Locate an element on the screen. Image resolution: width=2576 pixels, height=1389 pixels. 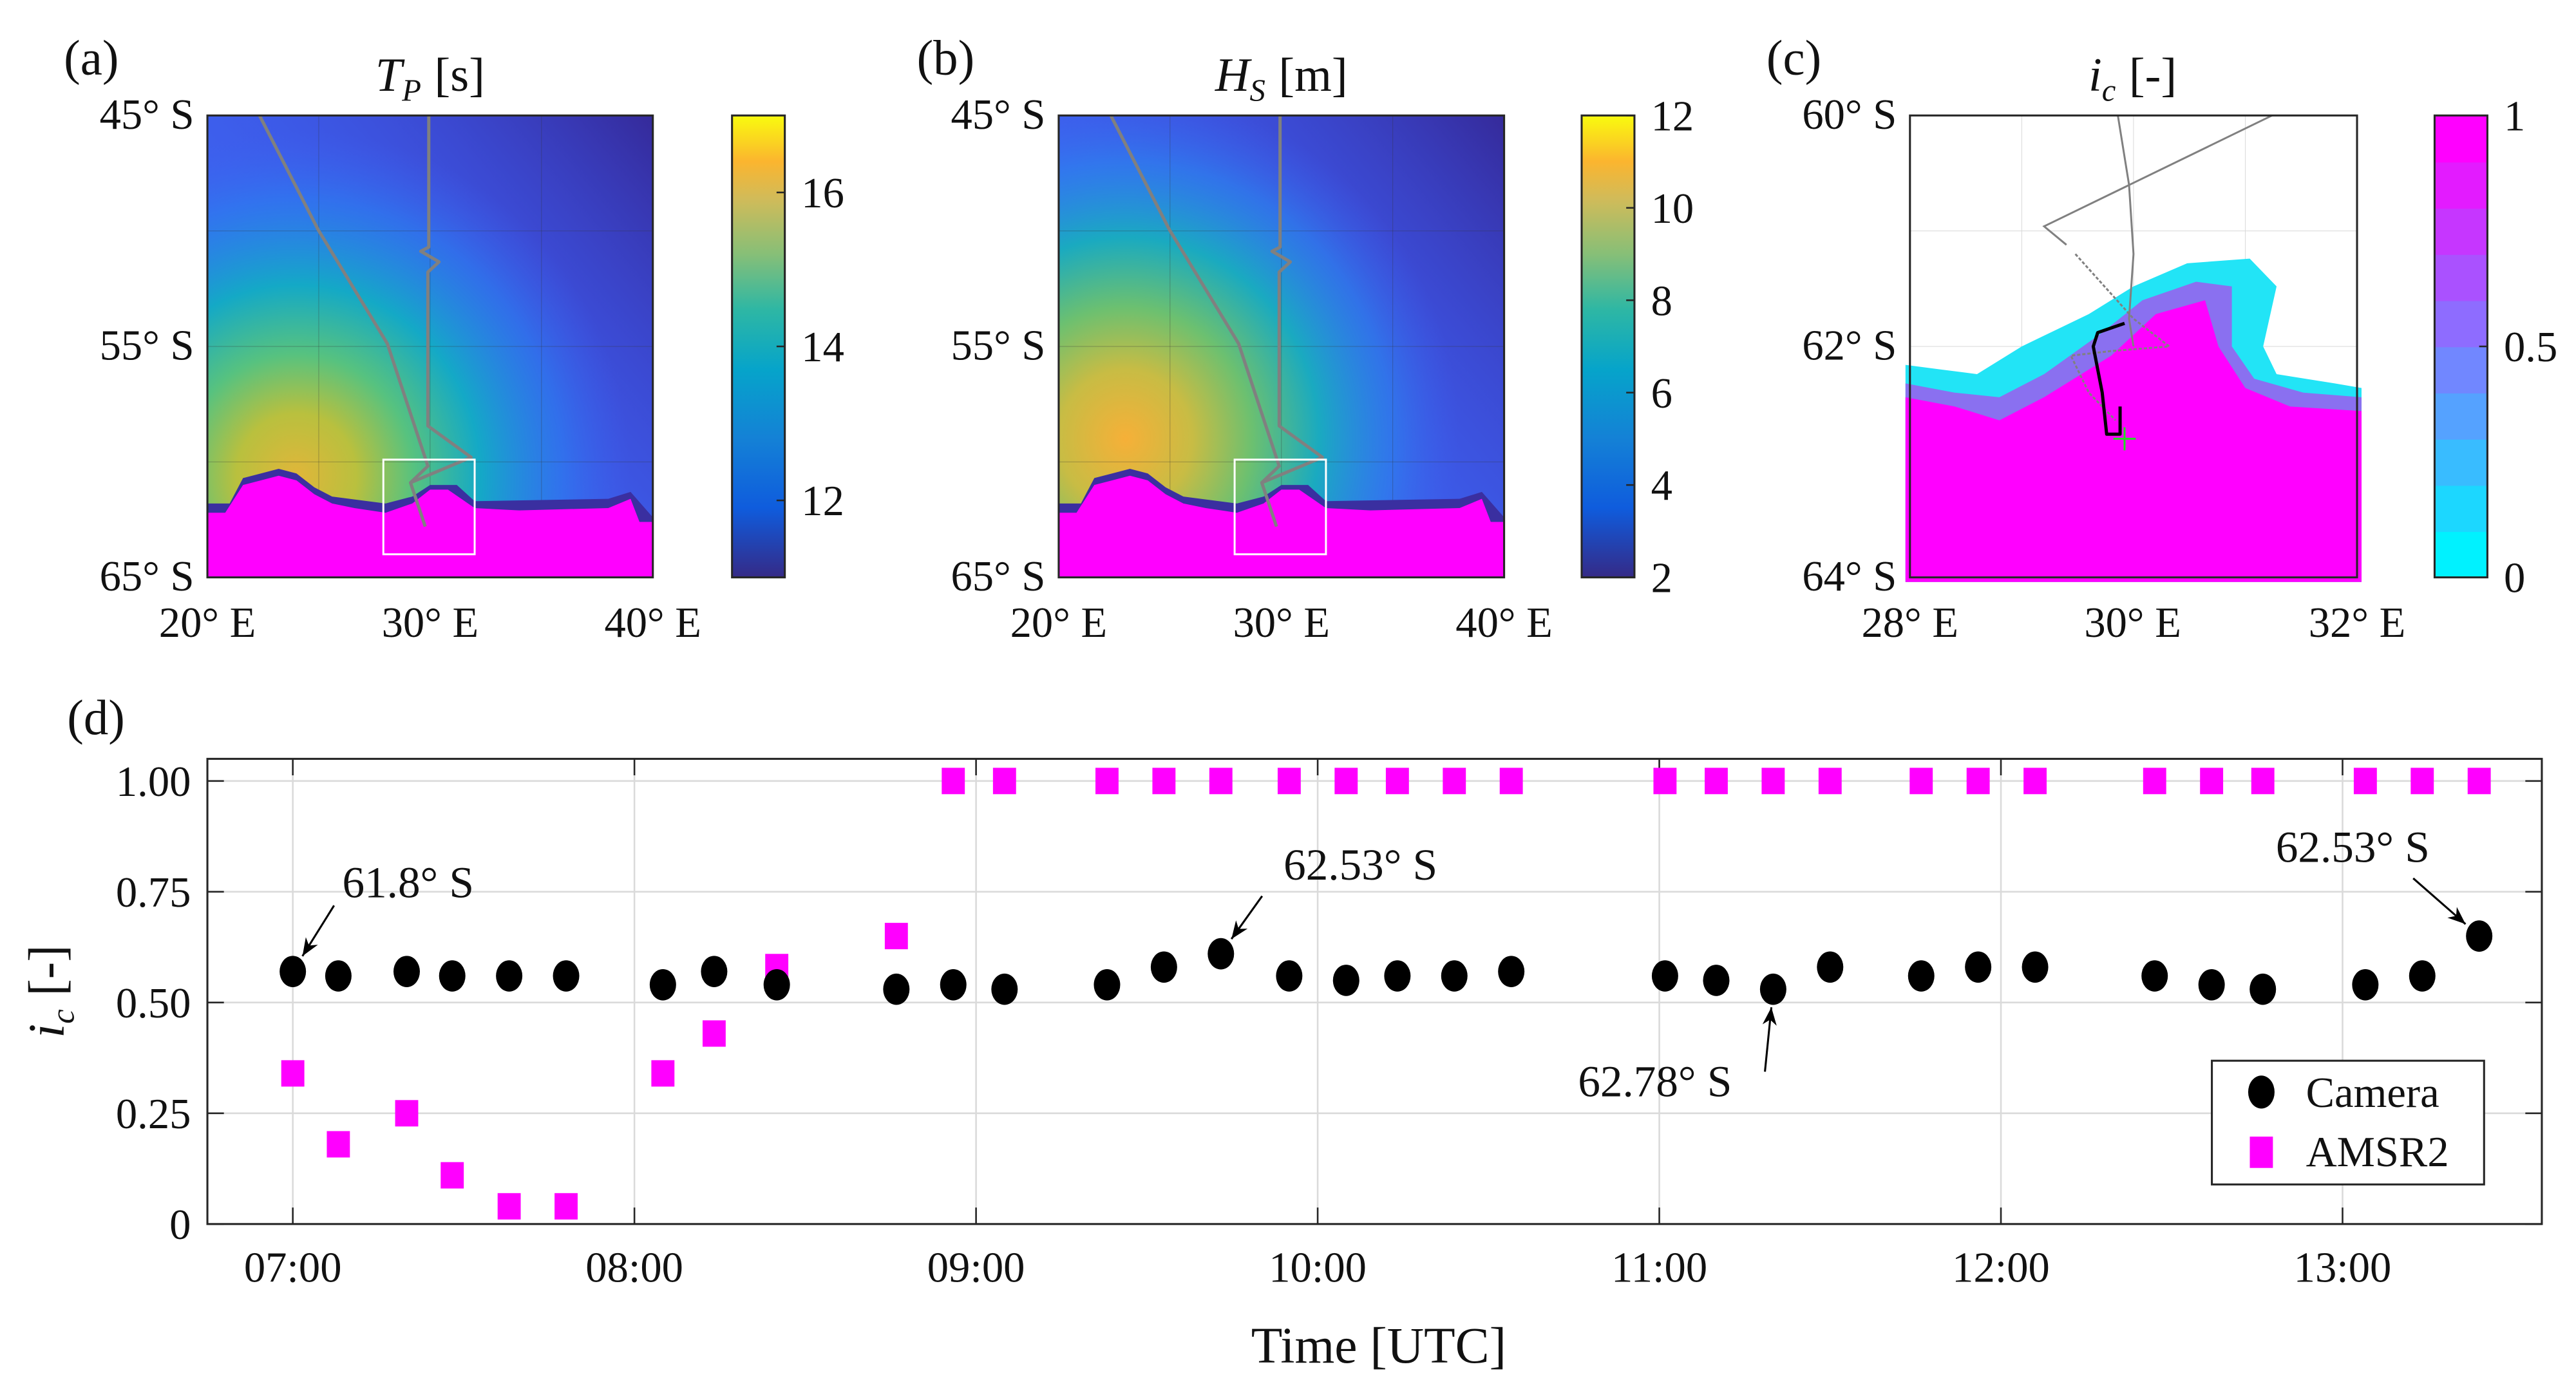
colorbar-tick-label: 1 is located at coordinates (2514, 116).